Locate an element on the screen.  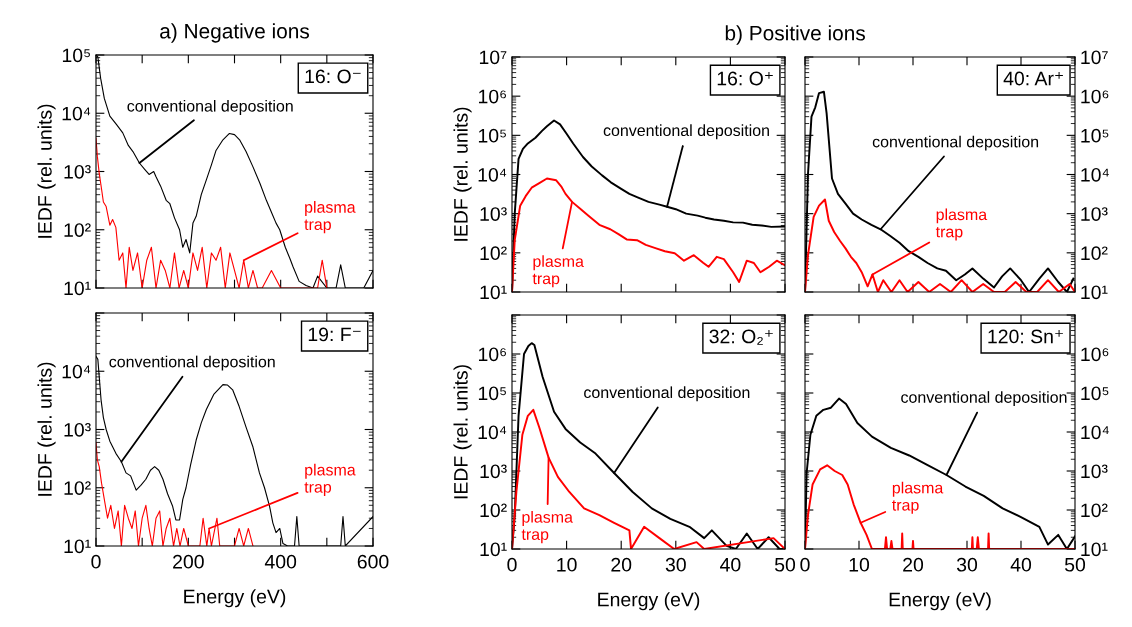
x-tick-label: 400 is located at coordinates (280, 561).